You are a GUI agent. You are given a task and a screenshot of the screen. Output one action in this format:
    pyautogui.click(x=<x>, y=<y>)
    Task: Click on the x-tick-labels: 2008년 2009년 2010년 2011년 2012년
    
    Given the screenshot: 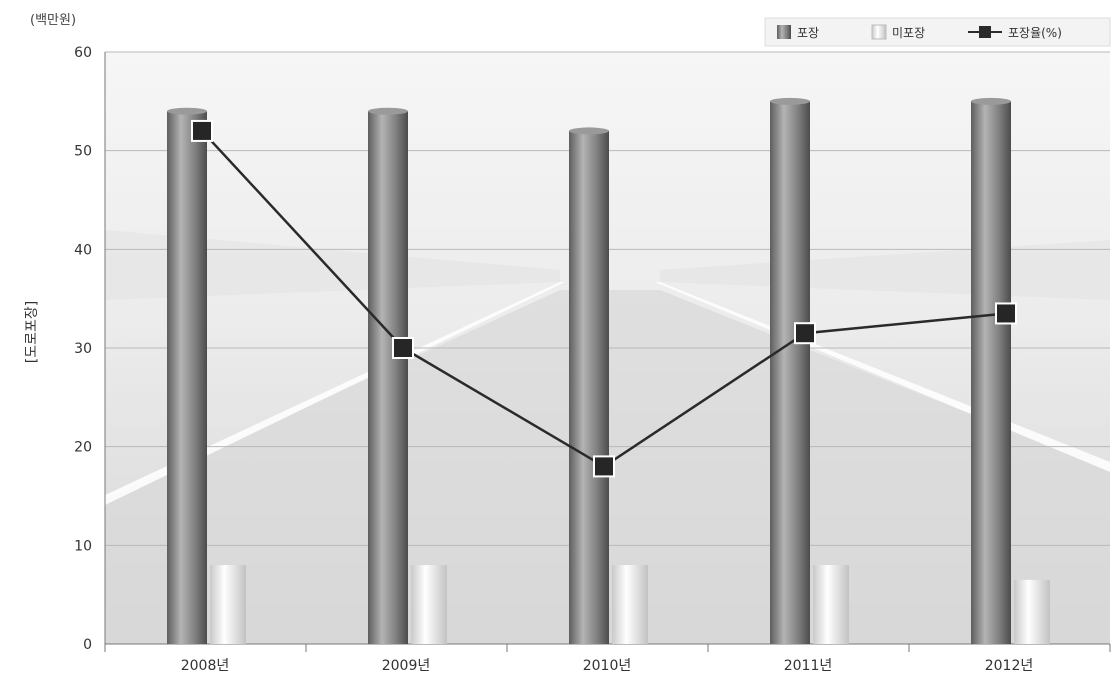 What is the action you would take?
    pyautogui.click(x=607, y=666)
    